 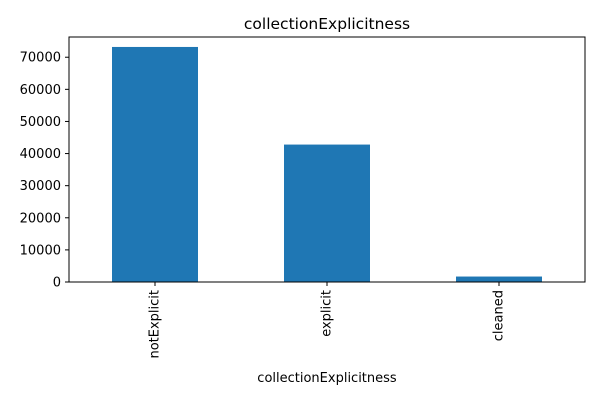 What do you see at coordinates (327, 24) in the screenshot?
I see `chart-title: collectionExplicitness` at bounding box center [327, 24].